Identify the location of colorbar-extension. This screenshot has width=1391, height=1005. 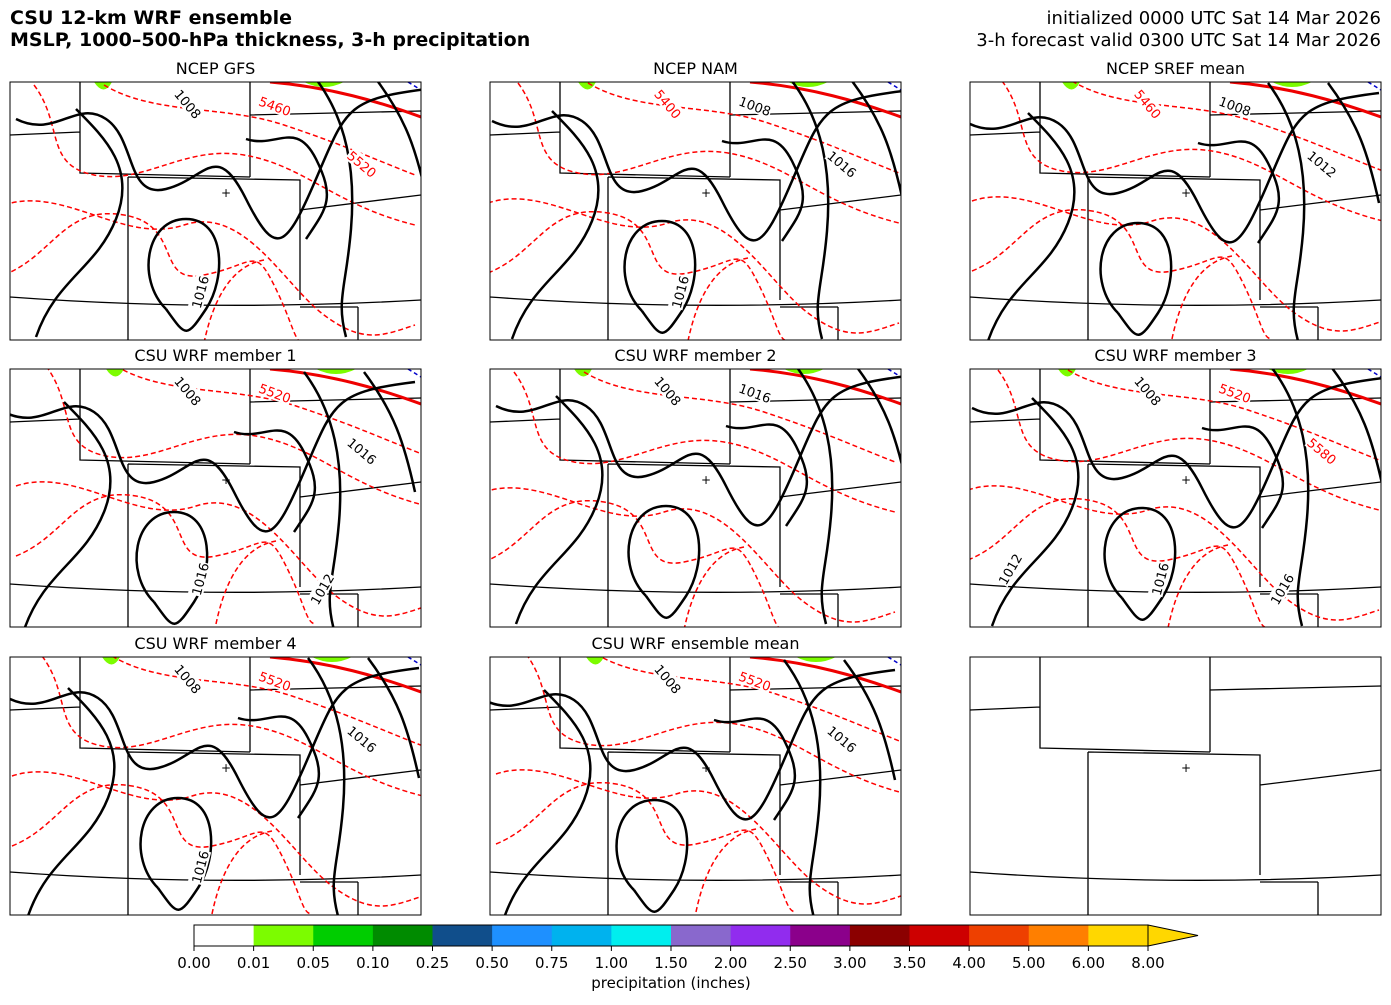
(1173, 935).